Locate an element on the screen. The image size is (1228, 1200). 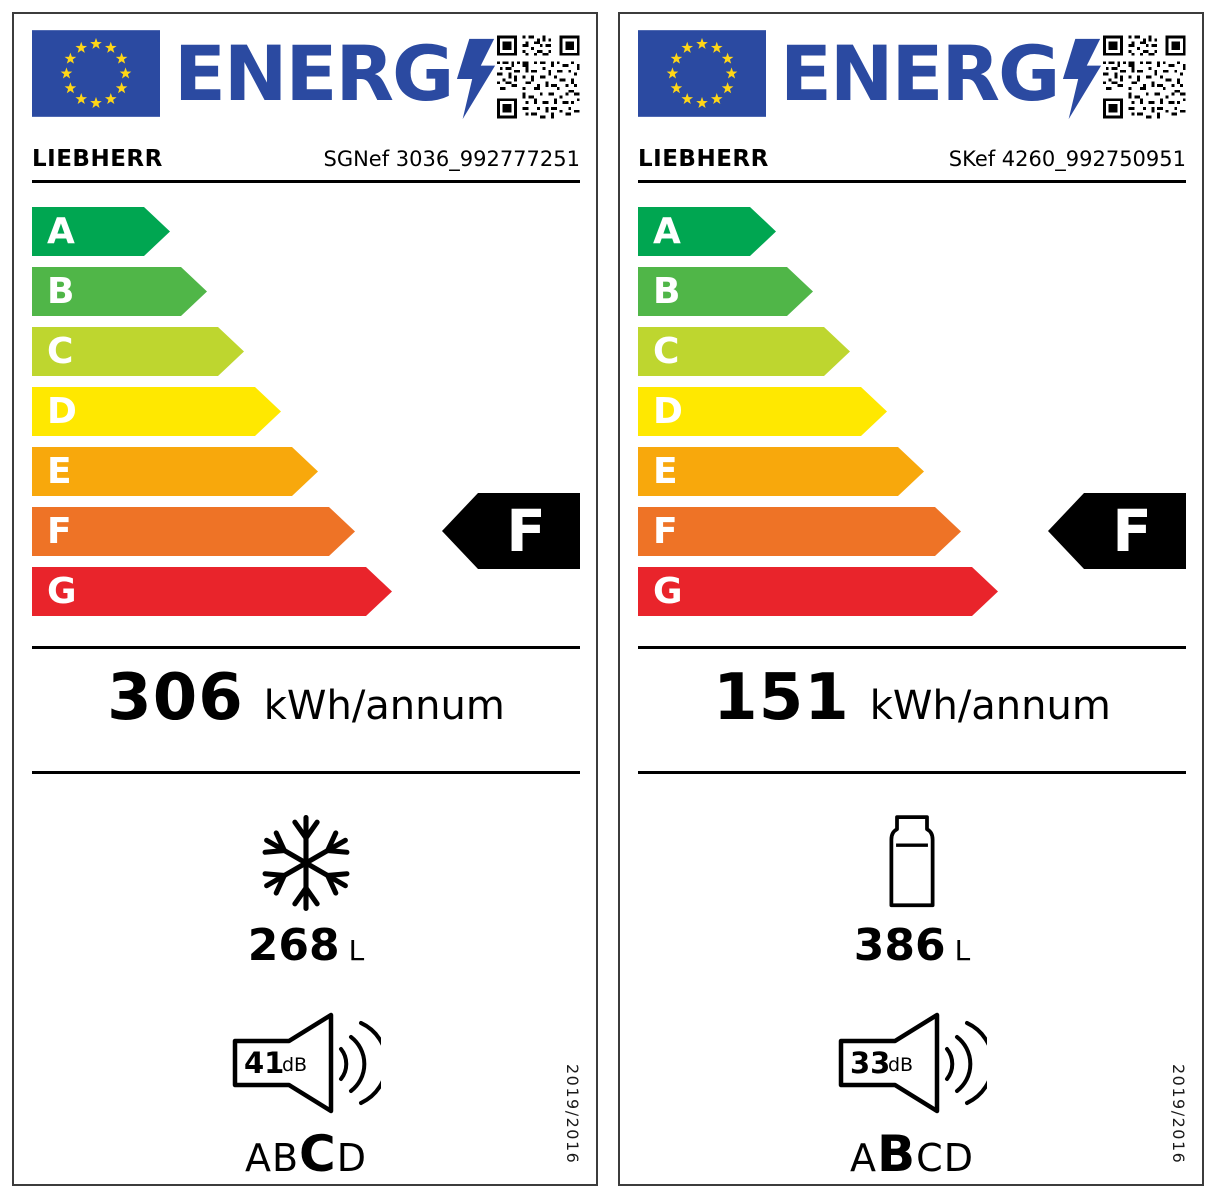
noise-section: 41 dB AB C D is located at coordinates (306, 1096).